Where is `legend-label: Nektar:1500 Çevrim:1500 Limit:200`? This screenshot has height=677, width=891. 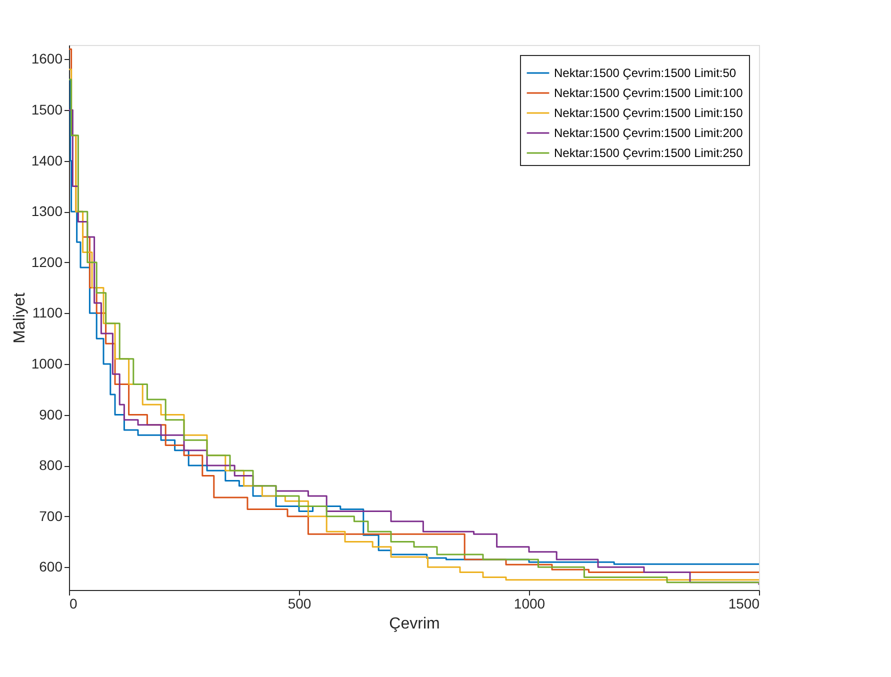
legend-label: Nektar:1500 Çevrim:1500 Limit:200 is located at coordinates (649, 133).